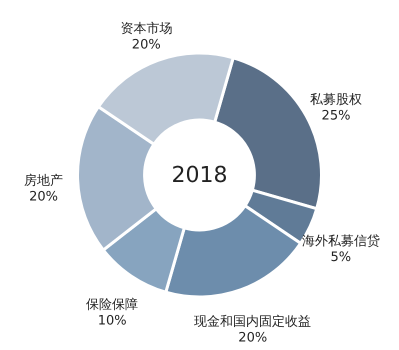 This screenshot has height=350, width=399. I want to click on data-label: 10%, so click(112, 320).